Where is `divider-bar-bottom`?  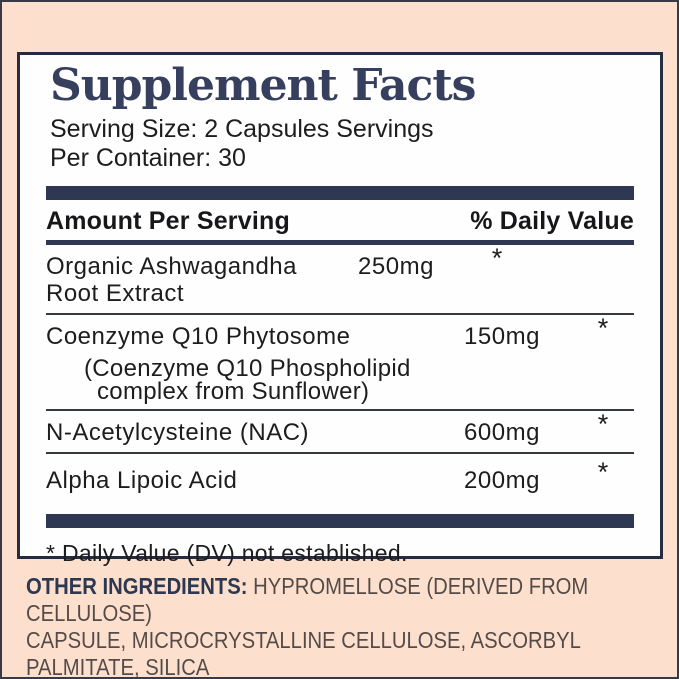 divider-bar-bottom is located at coordinates (340, 521).